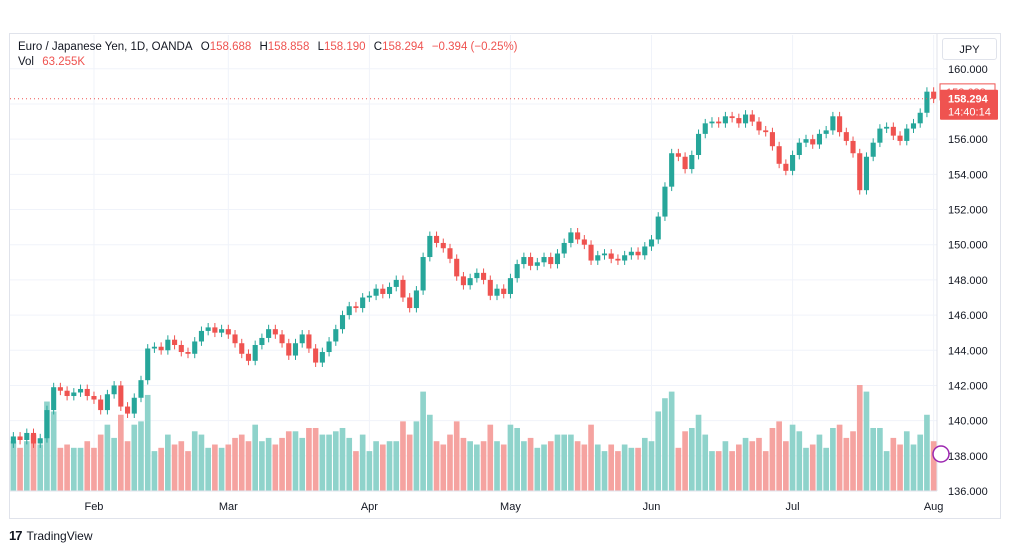  Describe the element at coordinates (941, 454) in the screenshot. I see `indicator-marker-icon` at that location.